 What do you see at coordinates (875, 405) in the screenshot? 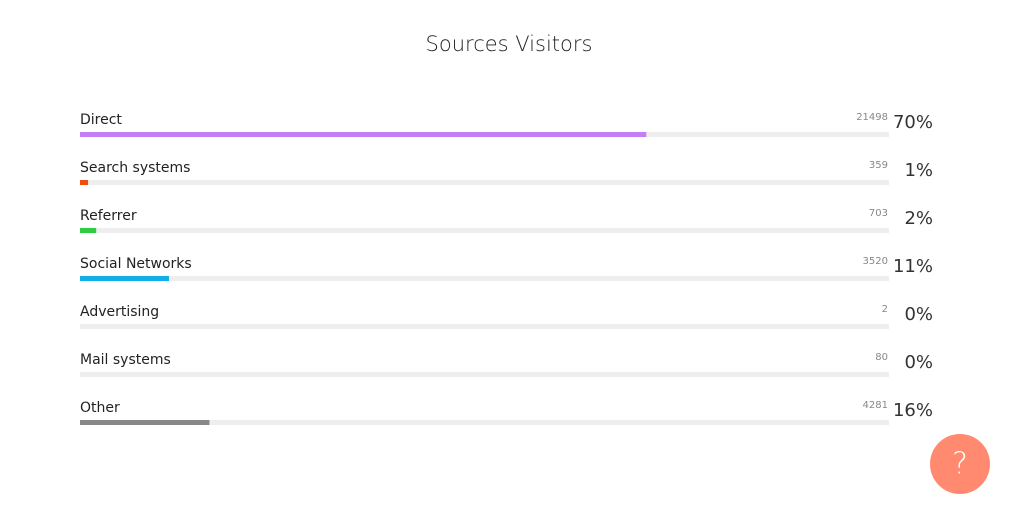
I see `count-label: 4281` at bounding box center [875, 405].